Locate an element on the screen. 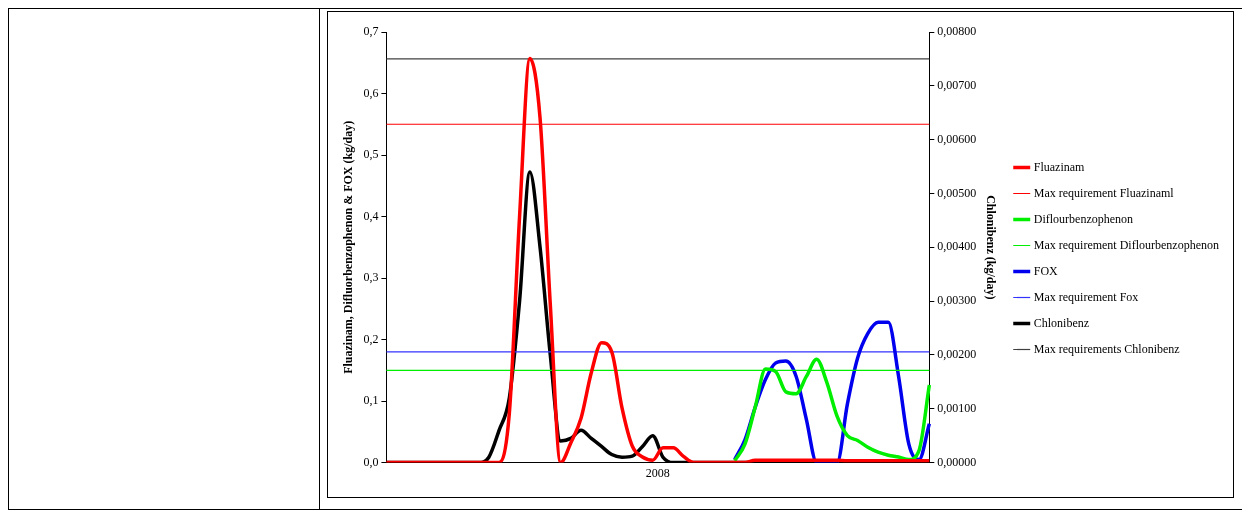 Image resolution: width=1250 pixels, height=517 pixels. y-tick-label: 0,7 is located at coordinates (371, 31).